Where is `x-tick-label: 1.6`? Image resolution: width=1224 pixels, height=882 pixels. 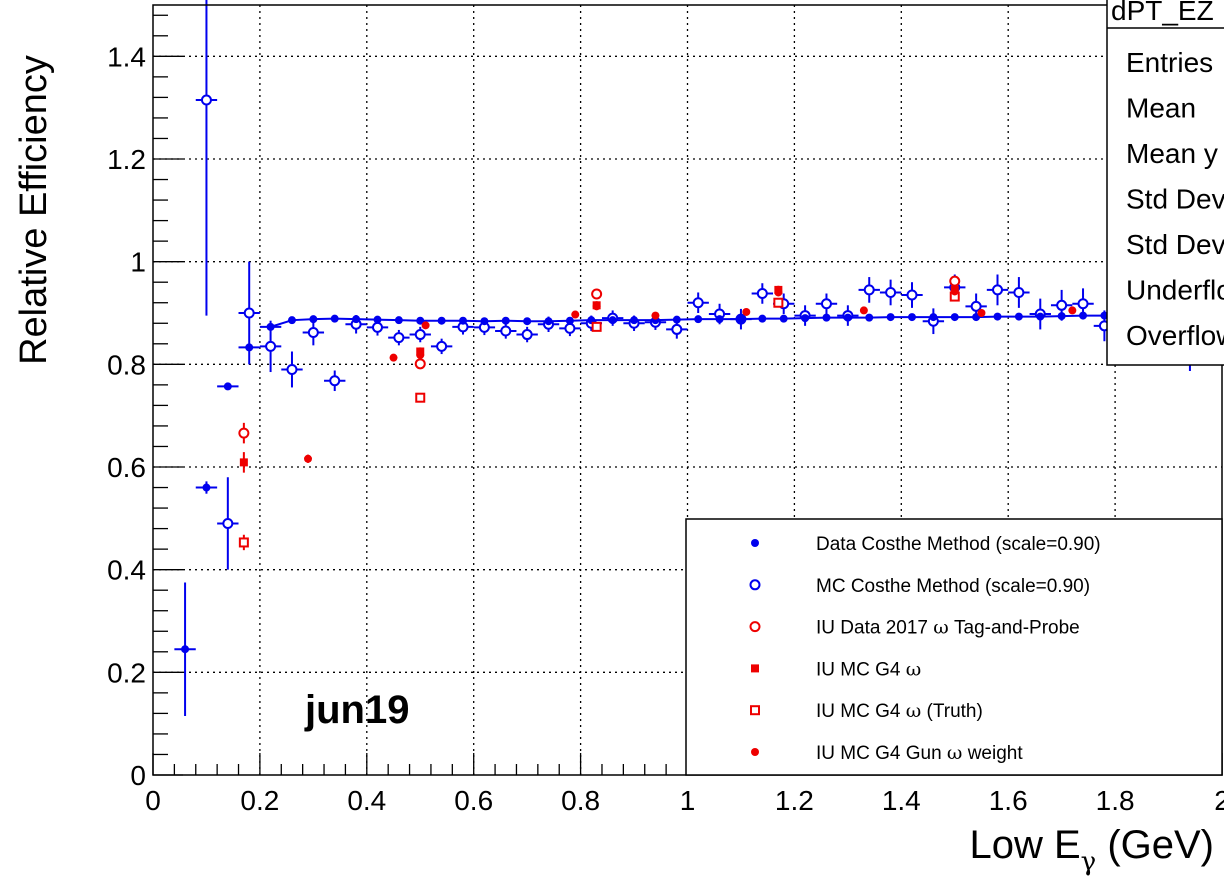
x-tick-label: 1.6 is located at coordinates (1008, 800).